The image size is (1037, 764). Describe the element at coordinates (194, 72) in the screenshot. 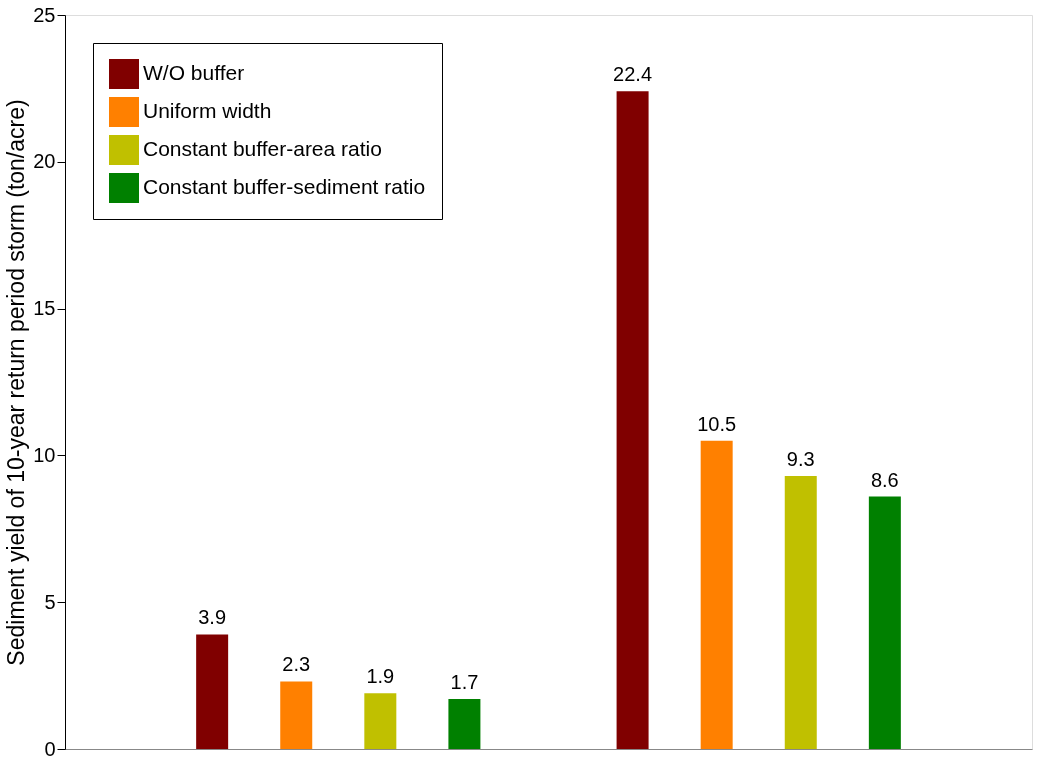

I see `legend-label: W/O buffer` at that location.